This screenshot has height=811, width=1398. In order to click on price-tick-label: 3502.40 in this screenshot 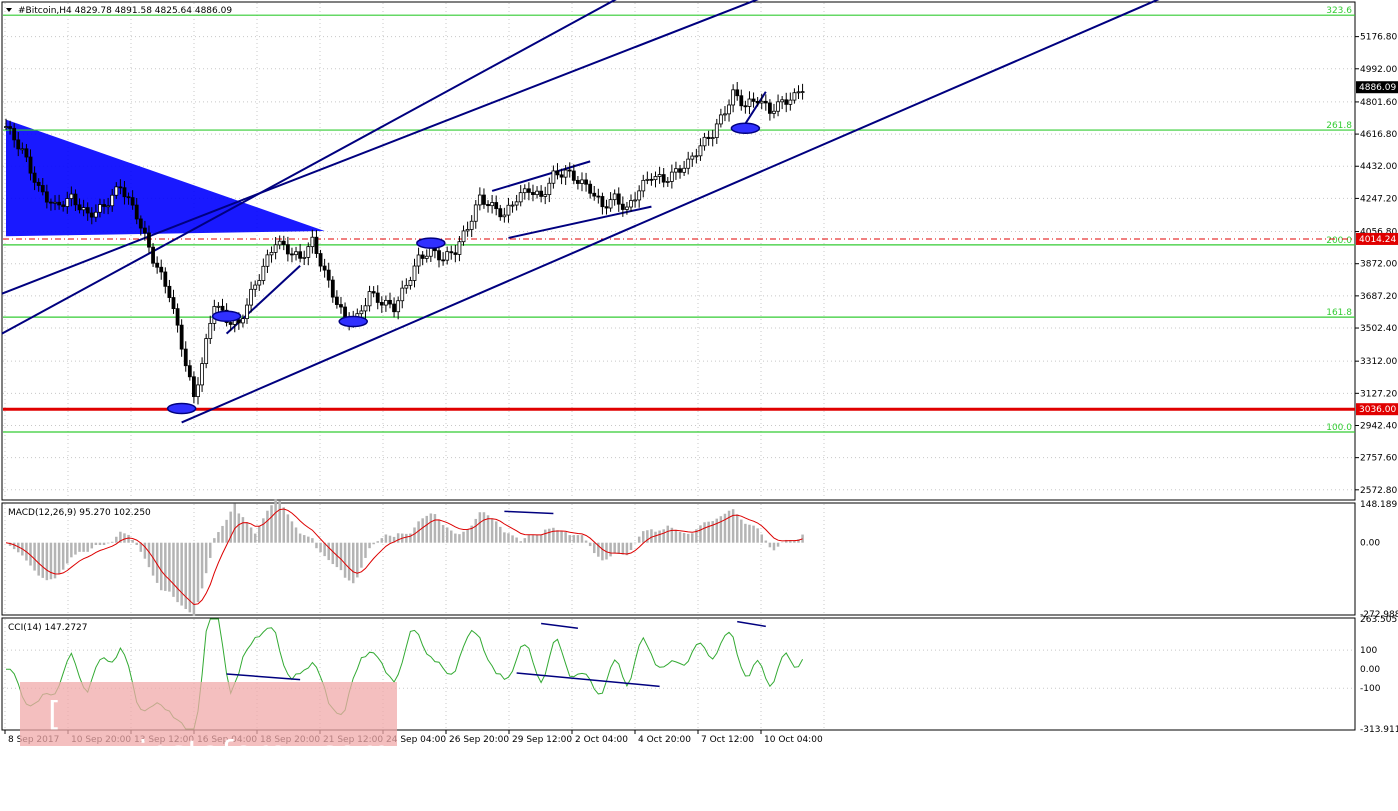, I will do `click(1378, 329)`.